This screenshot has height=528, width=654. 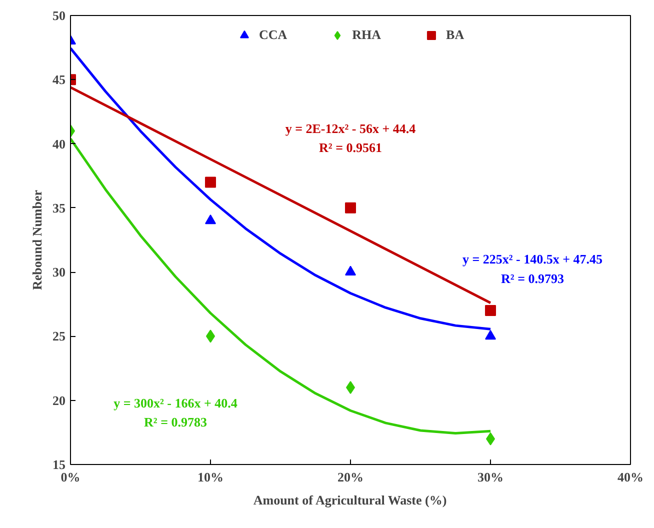 I want to click on annotation: R² = 0.9793, so click(x=532, y=278).